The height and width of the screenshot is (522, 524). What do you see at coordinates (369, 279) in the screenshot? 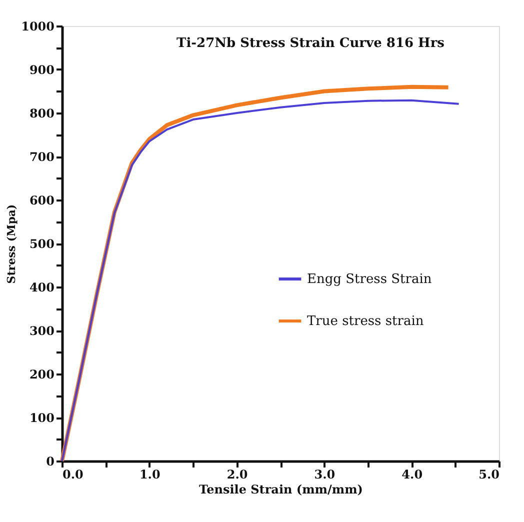
I see `legend-label: Engg Stress Strain` at bounding box center [369, 279].